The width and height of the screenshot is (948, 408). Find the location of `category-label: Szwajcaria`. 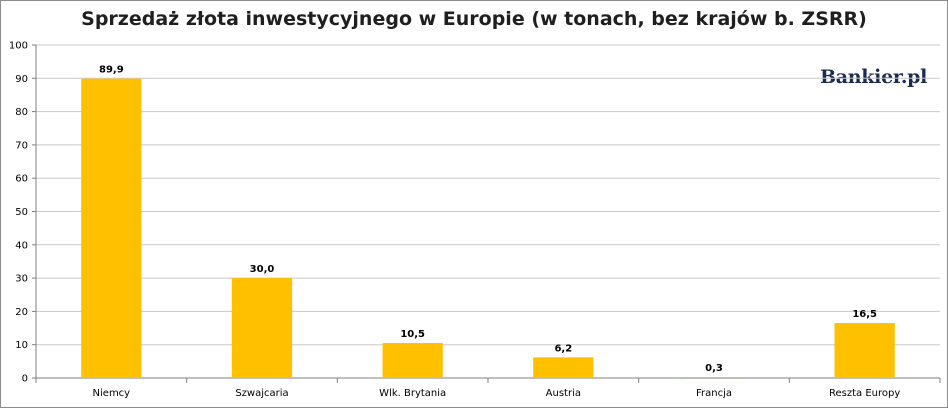

category-label: Szwajcaria is located at coordinates (261, 393).